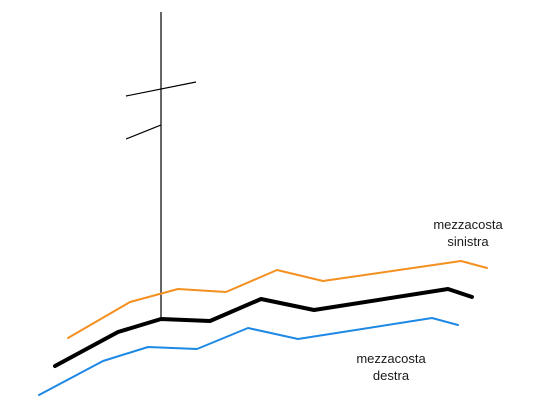  What do you see at coordinates (391, 367) in the screenshot?
I see `right-slope-label: mezzacosta destra` at bounding box center [391, 367].